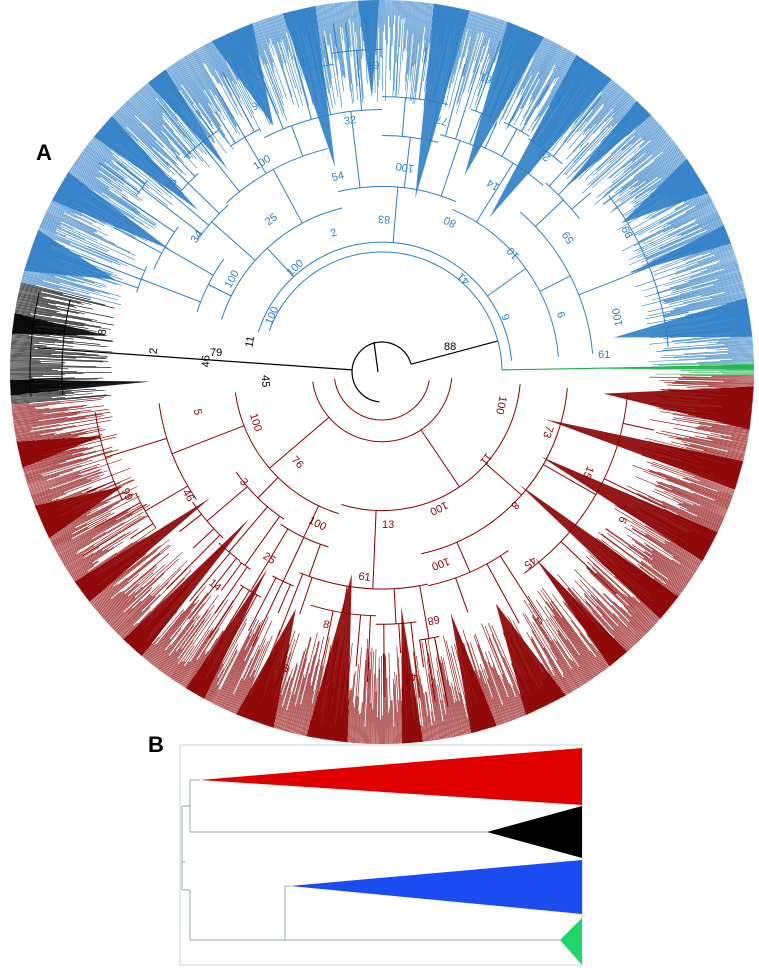 This screenshot has width=759, height=975. What do you see at coordinates (166, 248) in the screenshot?
I see `blue-node-arc` at bounding box center [166, 248].